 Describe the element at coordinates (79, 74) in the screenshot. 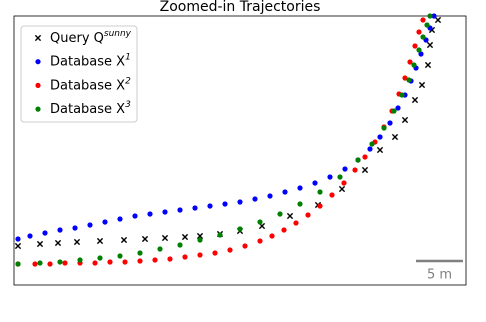

I see `legend-box` at that location.